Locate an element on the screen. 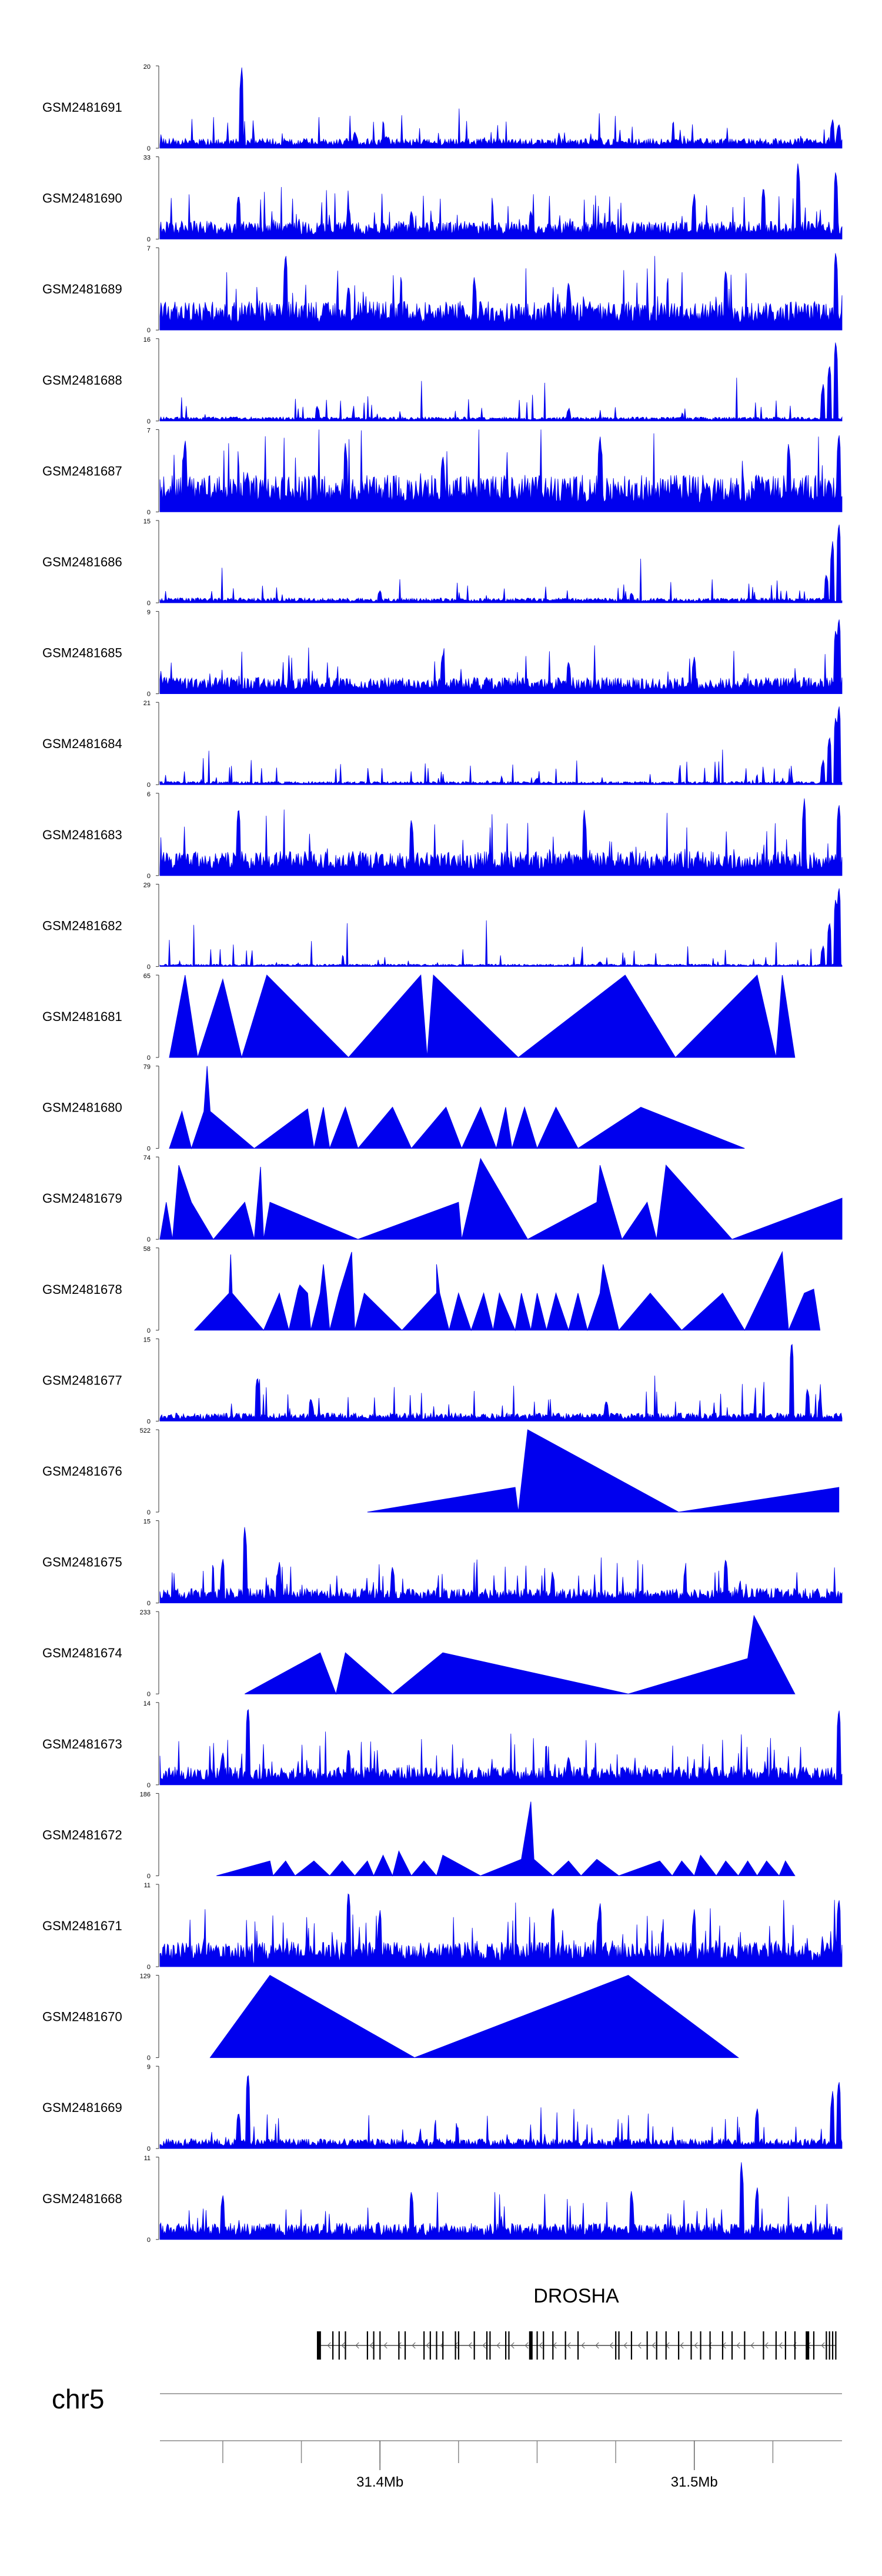  track-label: GSM2481679 is located at coordinates (82, 1198).